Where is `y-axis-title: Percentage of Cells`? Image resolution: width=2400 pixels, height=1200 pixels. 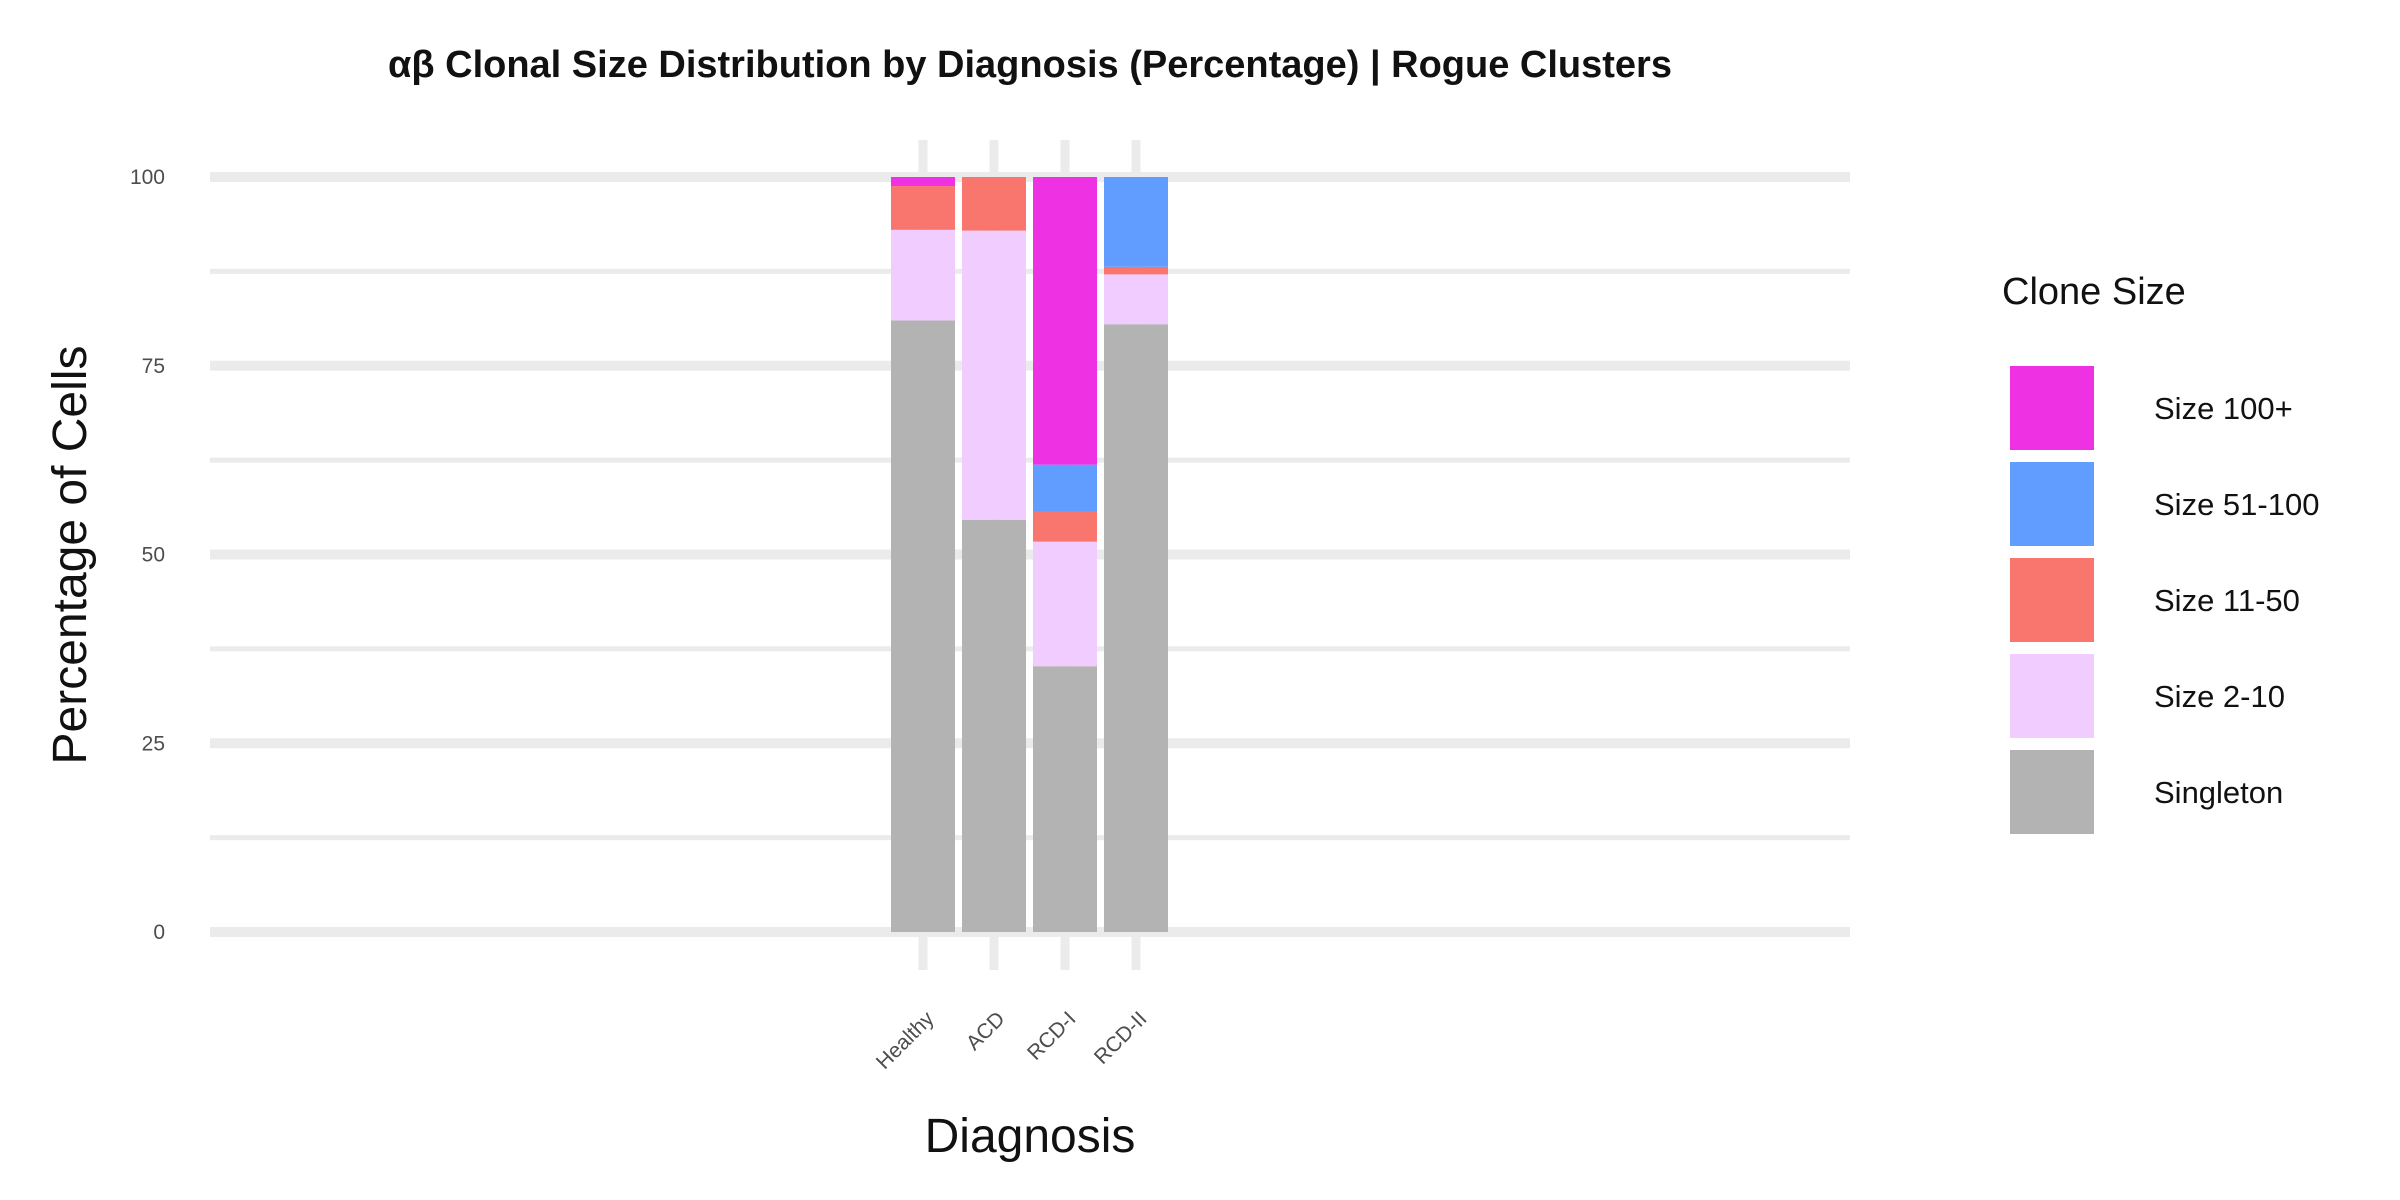
y-axis-title: Percentage of Cells is located at coordinates (70, 555).